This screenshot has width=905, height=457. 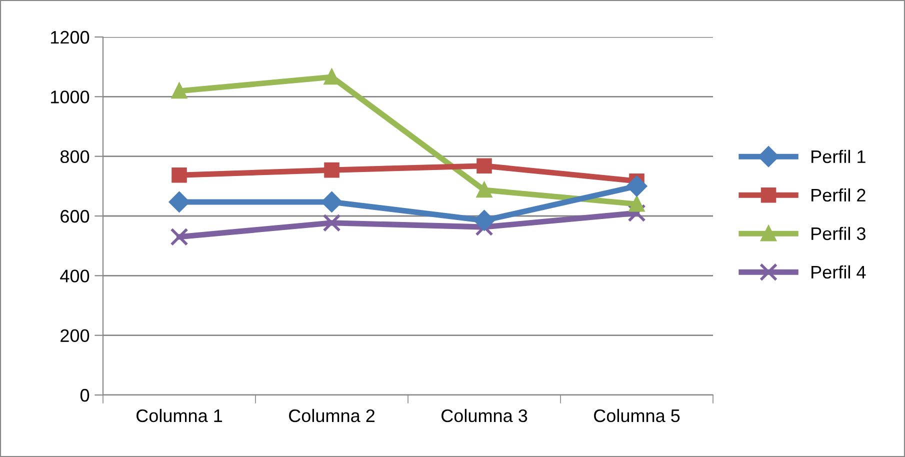 I want to click on legend-label: Perfil 3, so click(x=839, y=233).